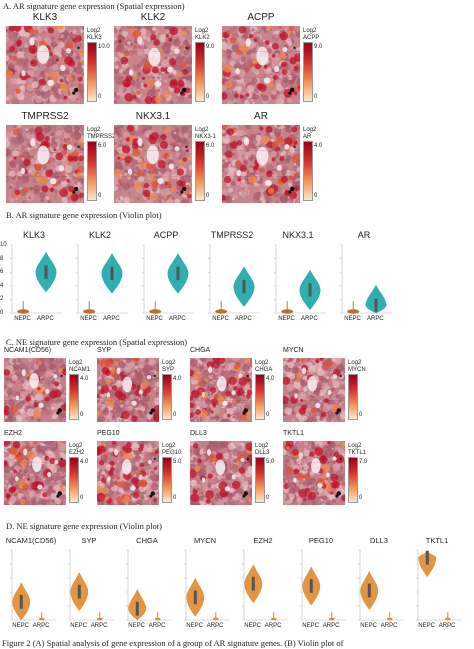  I want to click on legend-gene: CHGA, so click(264, 369).